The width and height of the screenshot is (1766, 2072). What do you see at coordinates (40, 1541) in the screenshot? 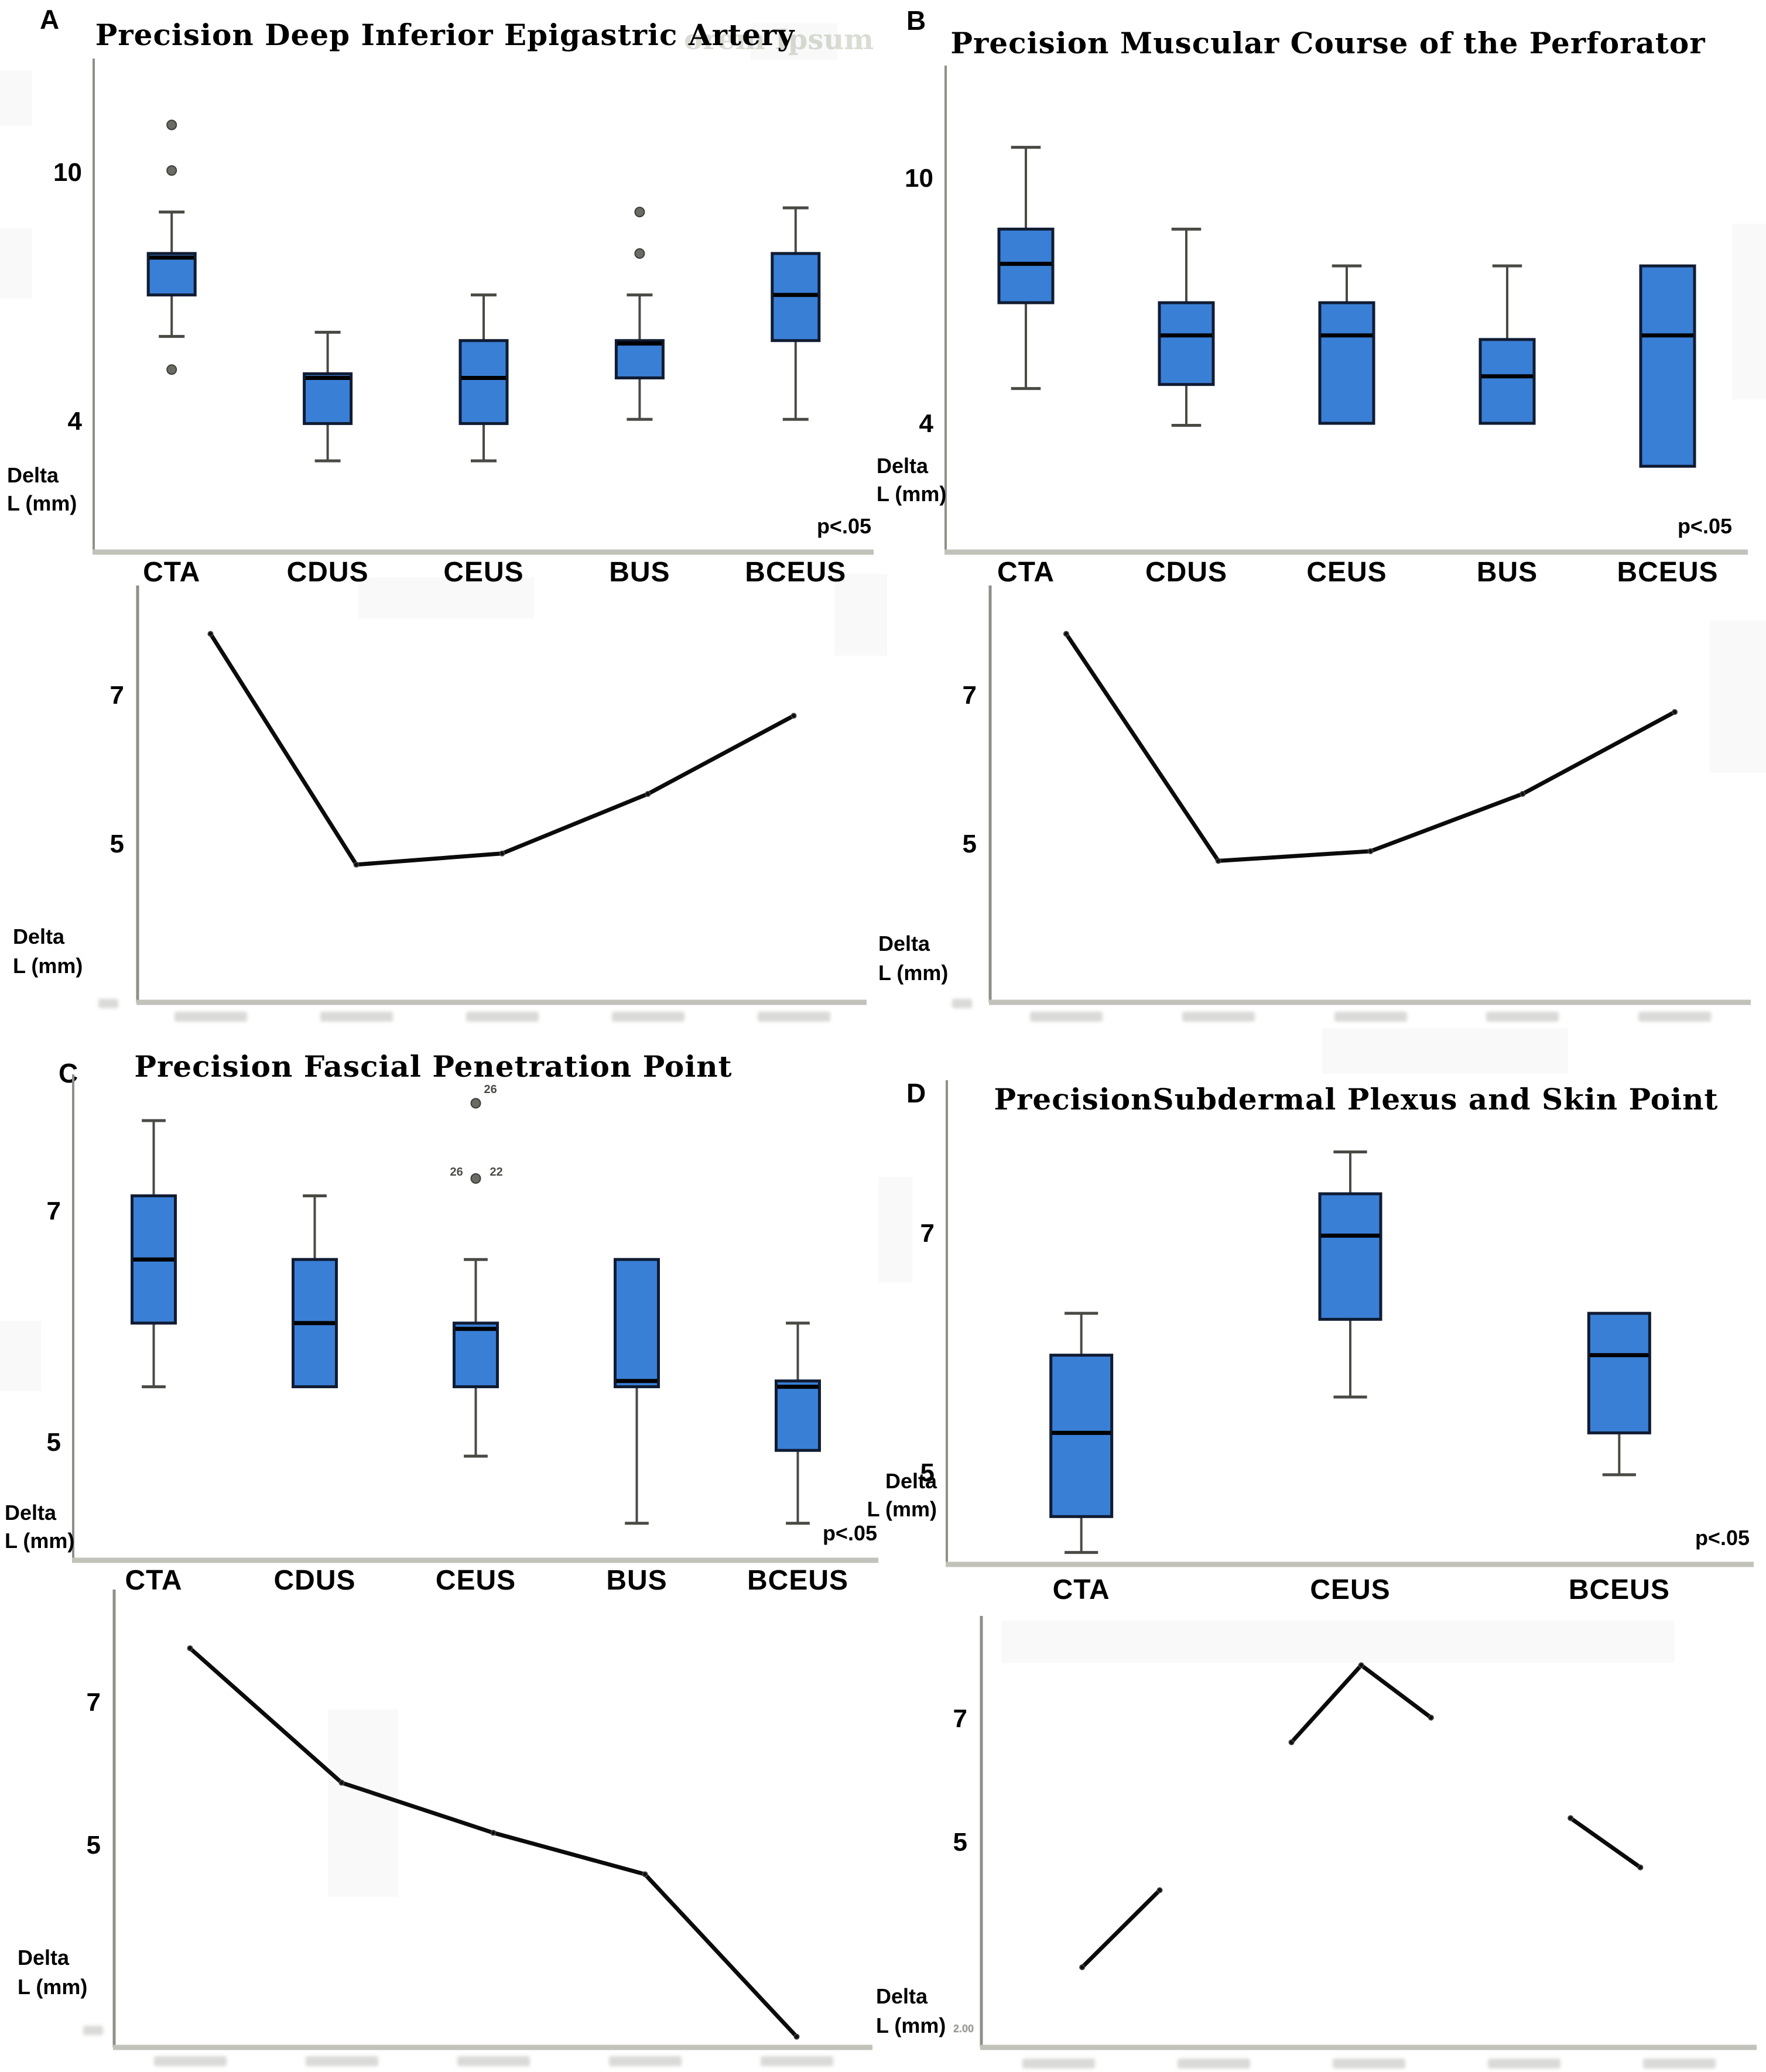
I see `boxplot-ylabel-line2-C: L (mm)` at bounding box center [40, 1541].